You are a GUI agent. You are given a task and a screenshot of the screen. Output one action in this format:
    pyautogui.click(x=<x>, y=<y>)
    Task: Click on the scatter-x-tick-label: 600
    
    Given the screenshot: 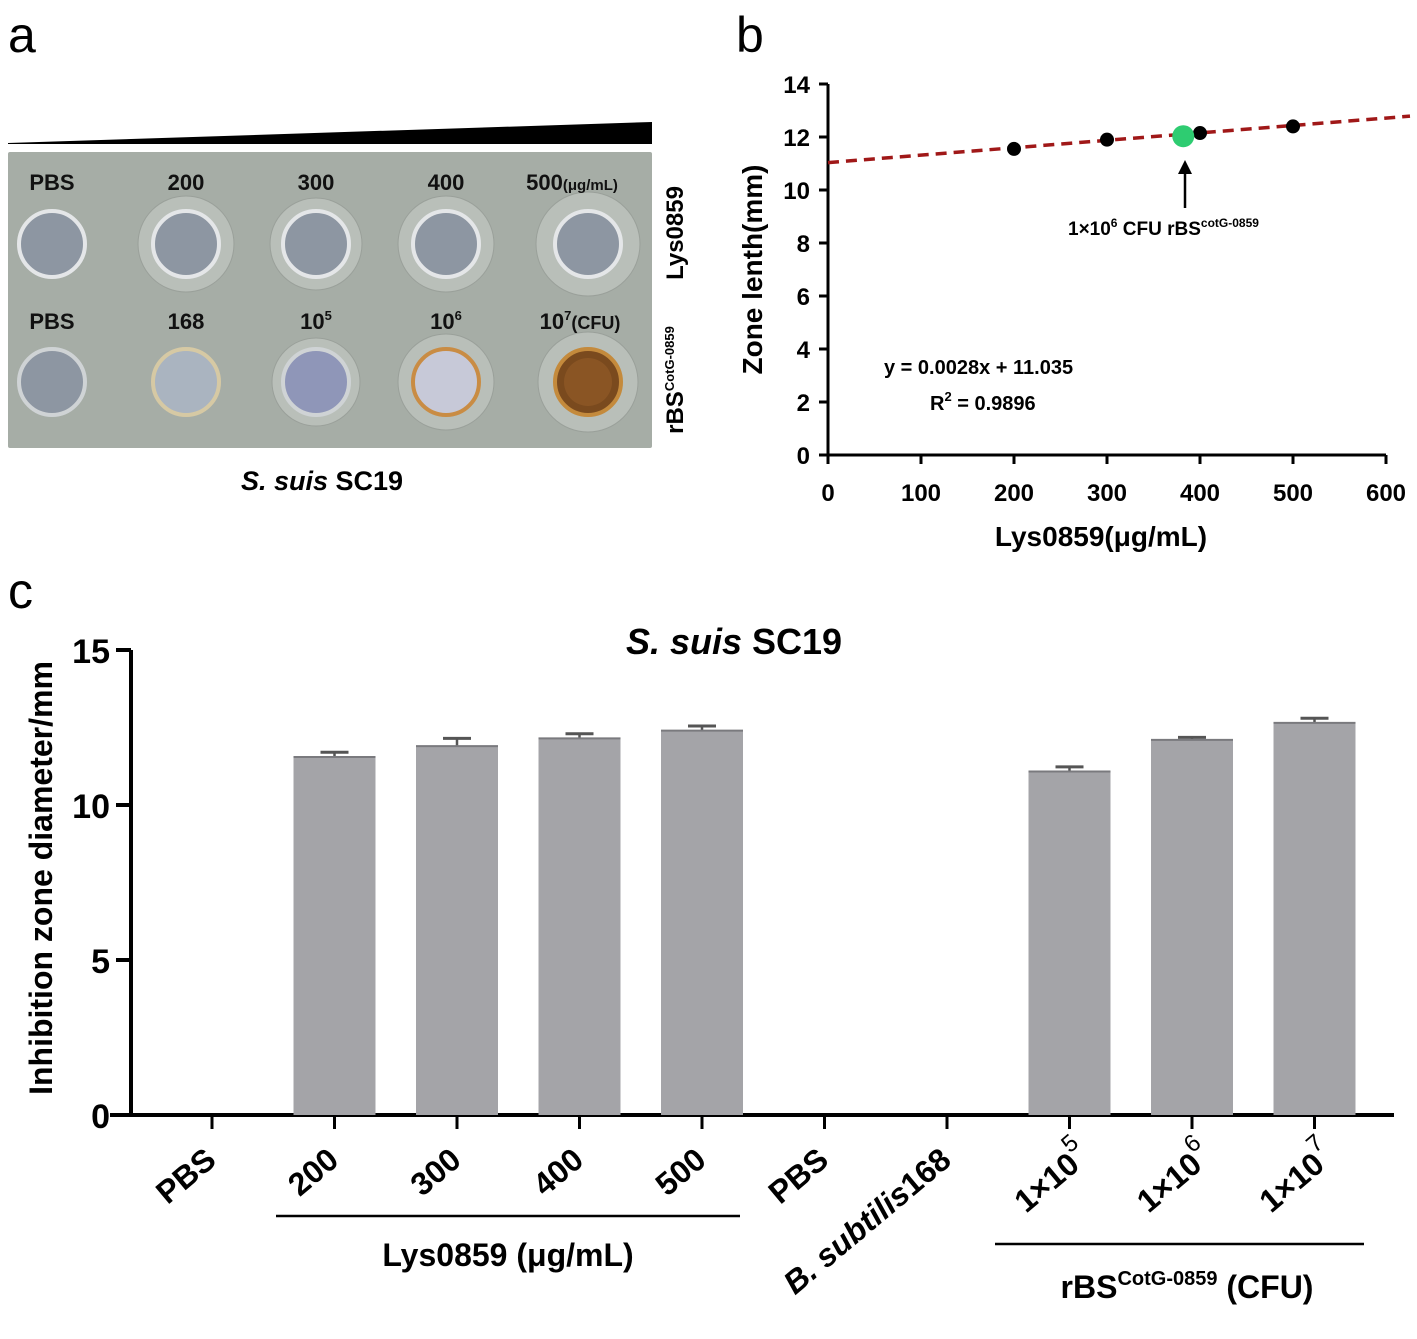 What is the action you would take?
    pyautogui.click(x=1386, y=493)
    